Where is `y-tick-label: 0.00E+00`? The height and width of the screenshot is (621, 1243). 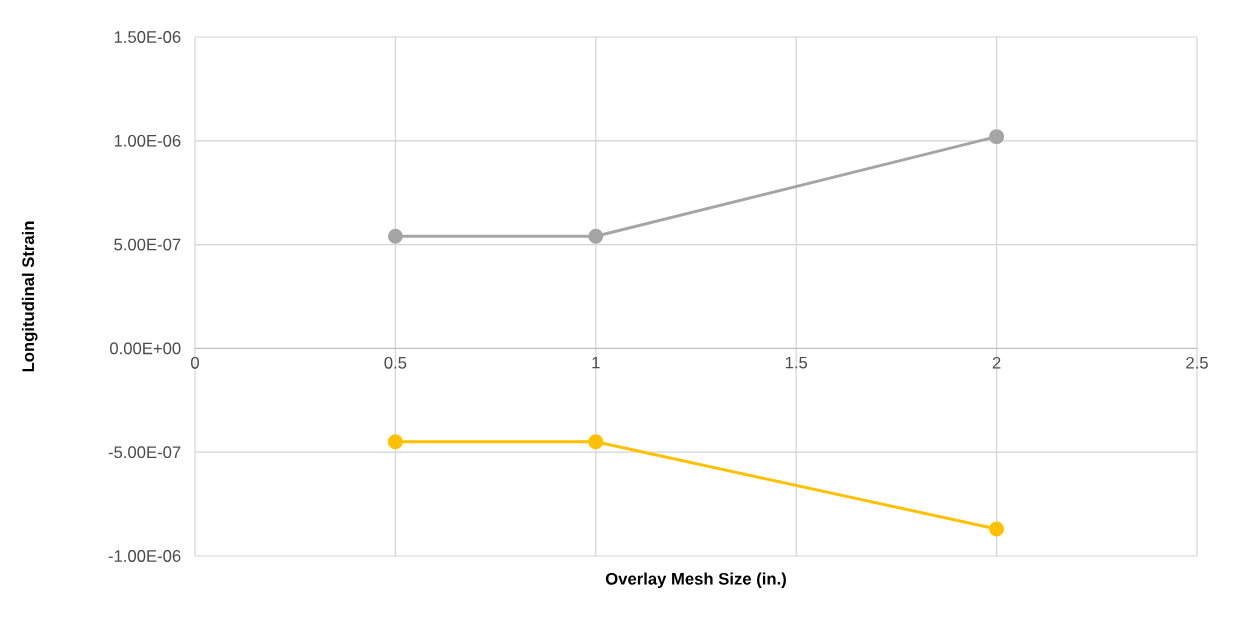 y-tick-label: 0.00E+00 is located at coordinates (145, 348).